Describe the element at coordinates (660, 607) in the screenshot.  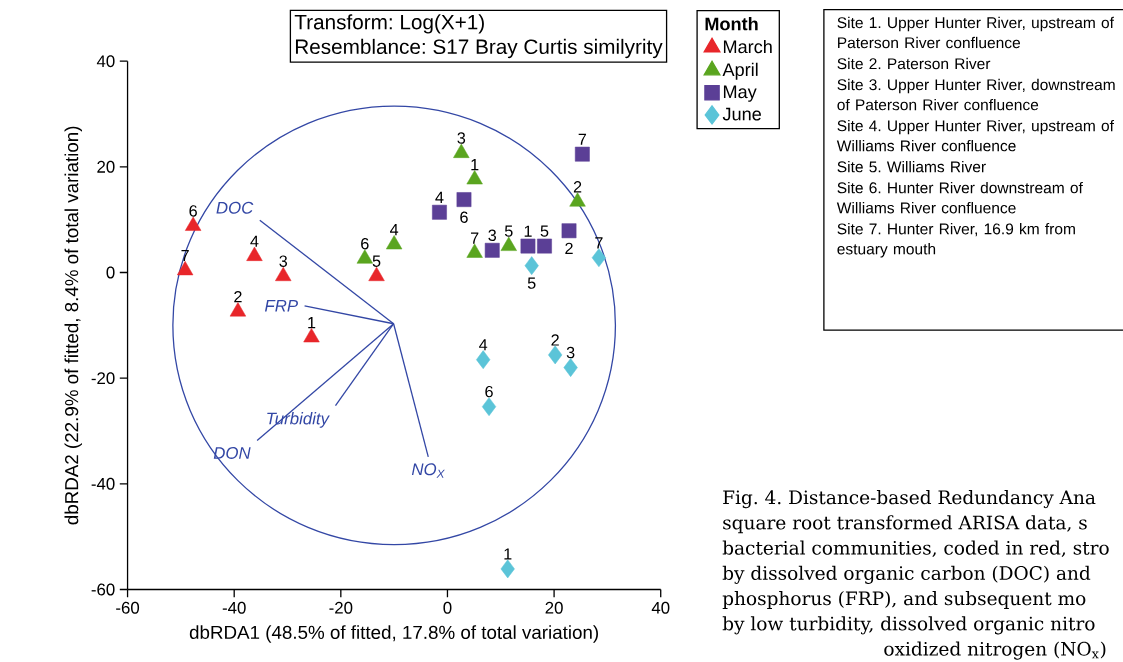
I see `x-tick-label: 40` at that location.